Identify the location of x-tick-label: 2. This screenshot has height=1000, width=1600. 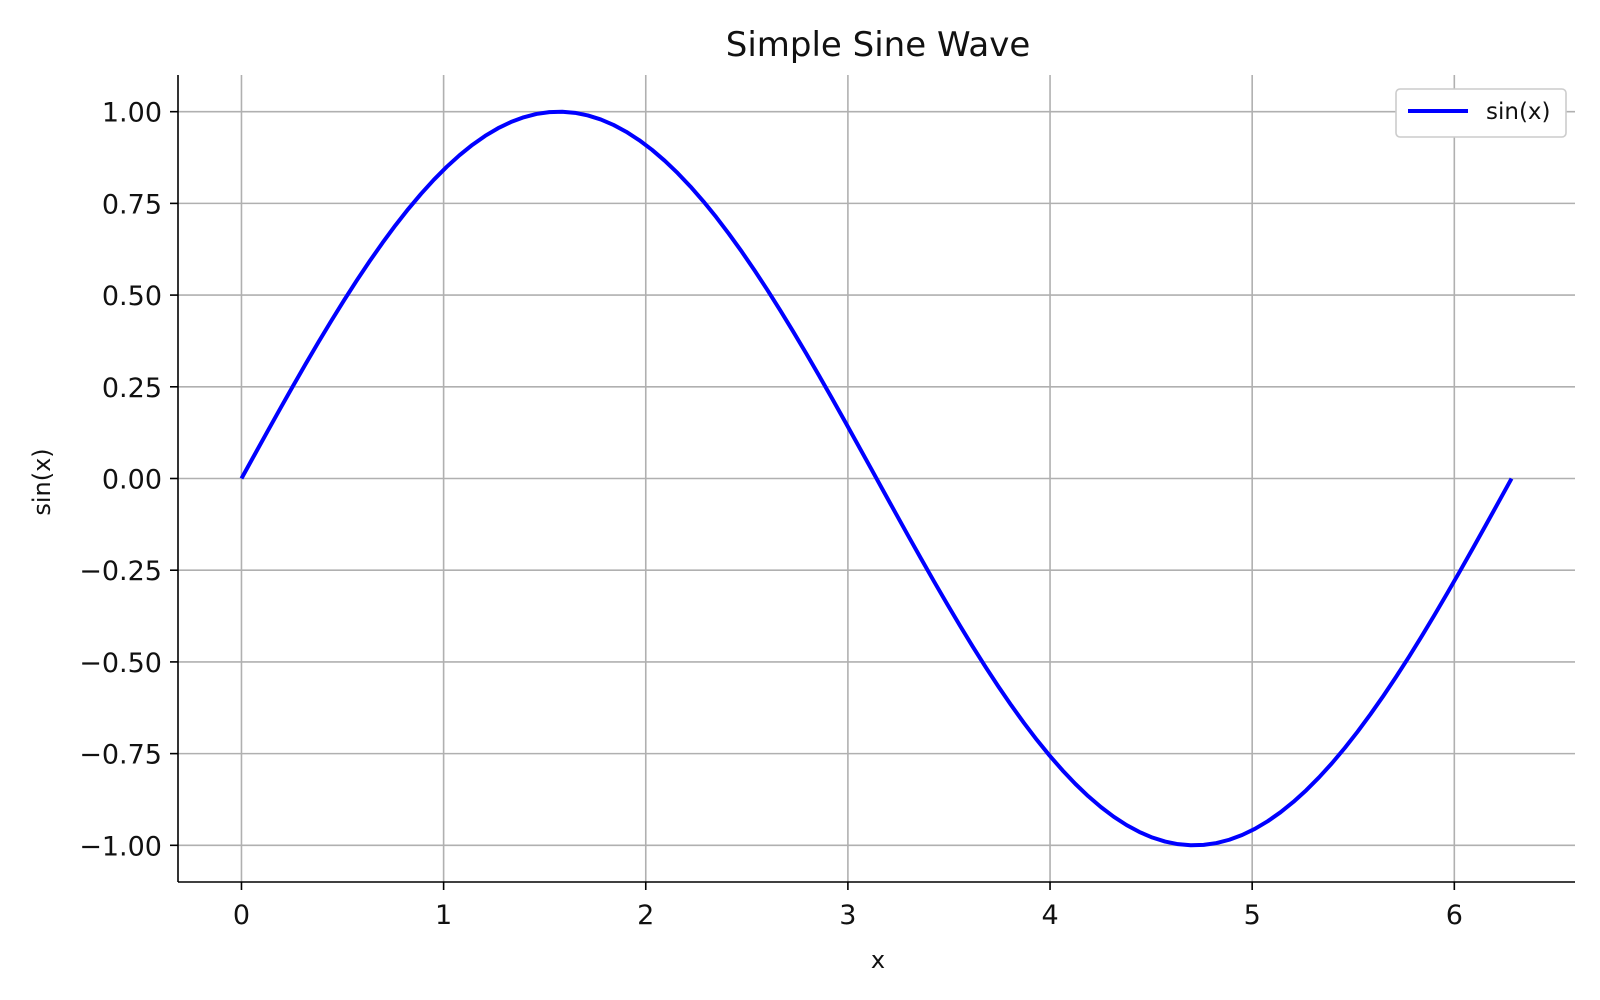
(645, 915).